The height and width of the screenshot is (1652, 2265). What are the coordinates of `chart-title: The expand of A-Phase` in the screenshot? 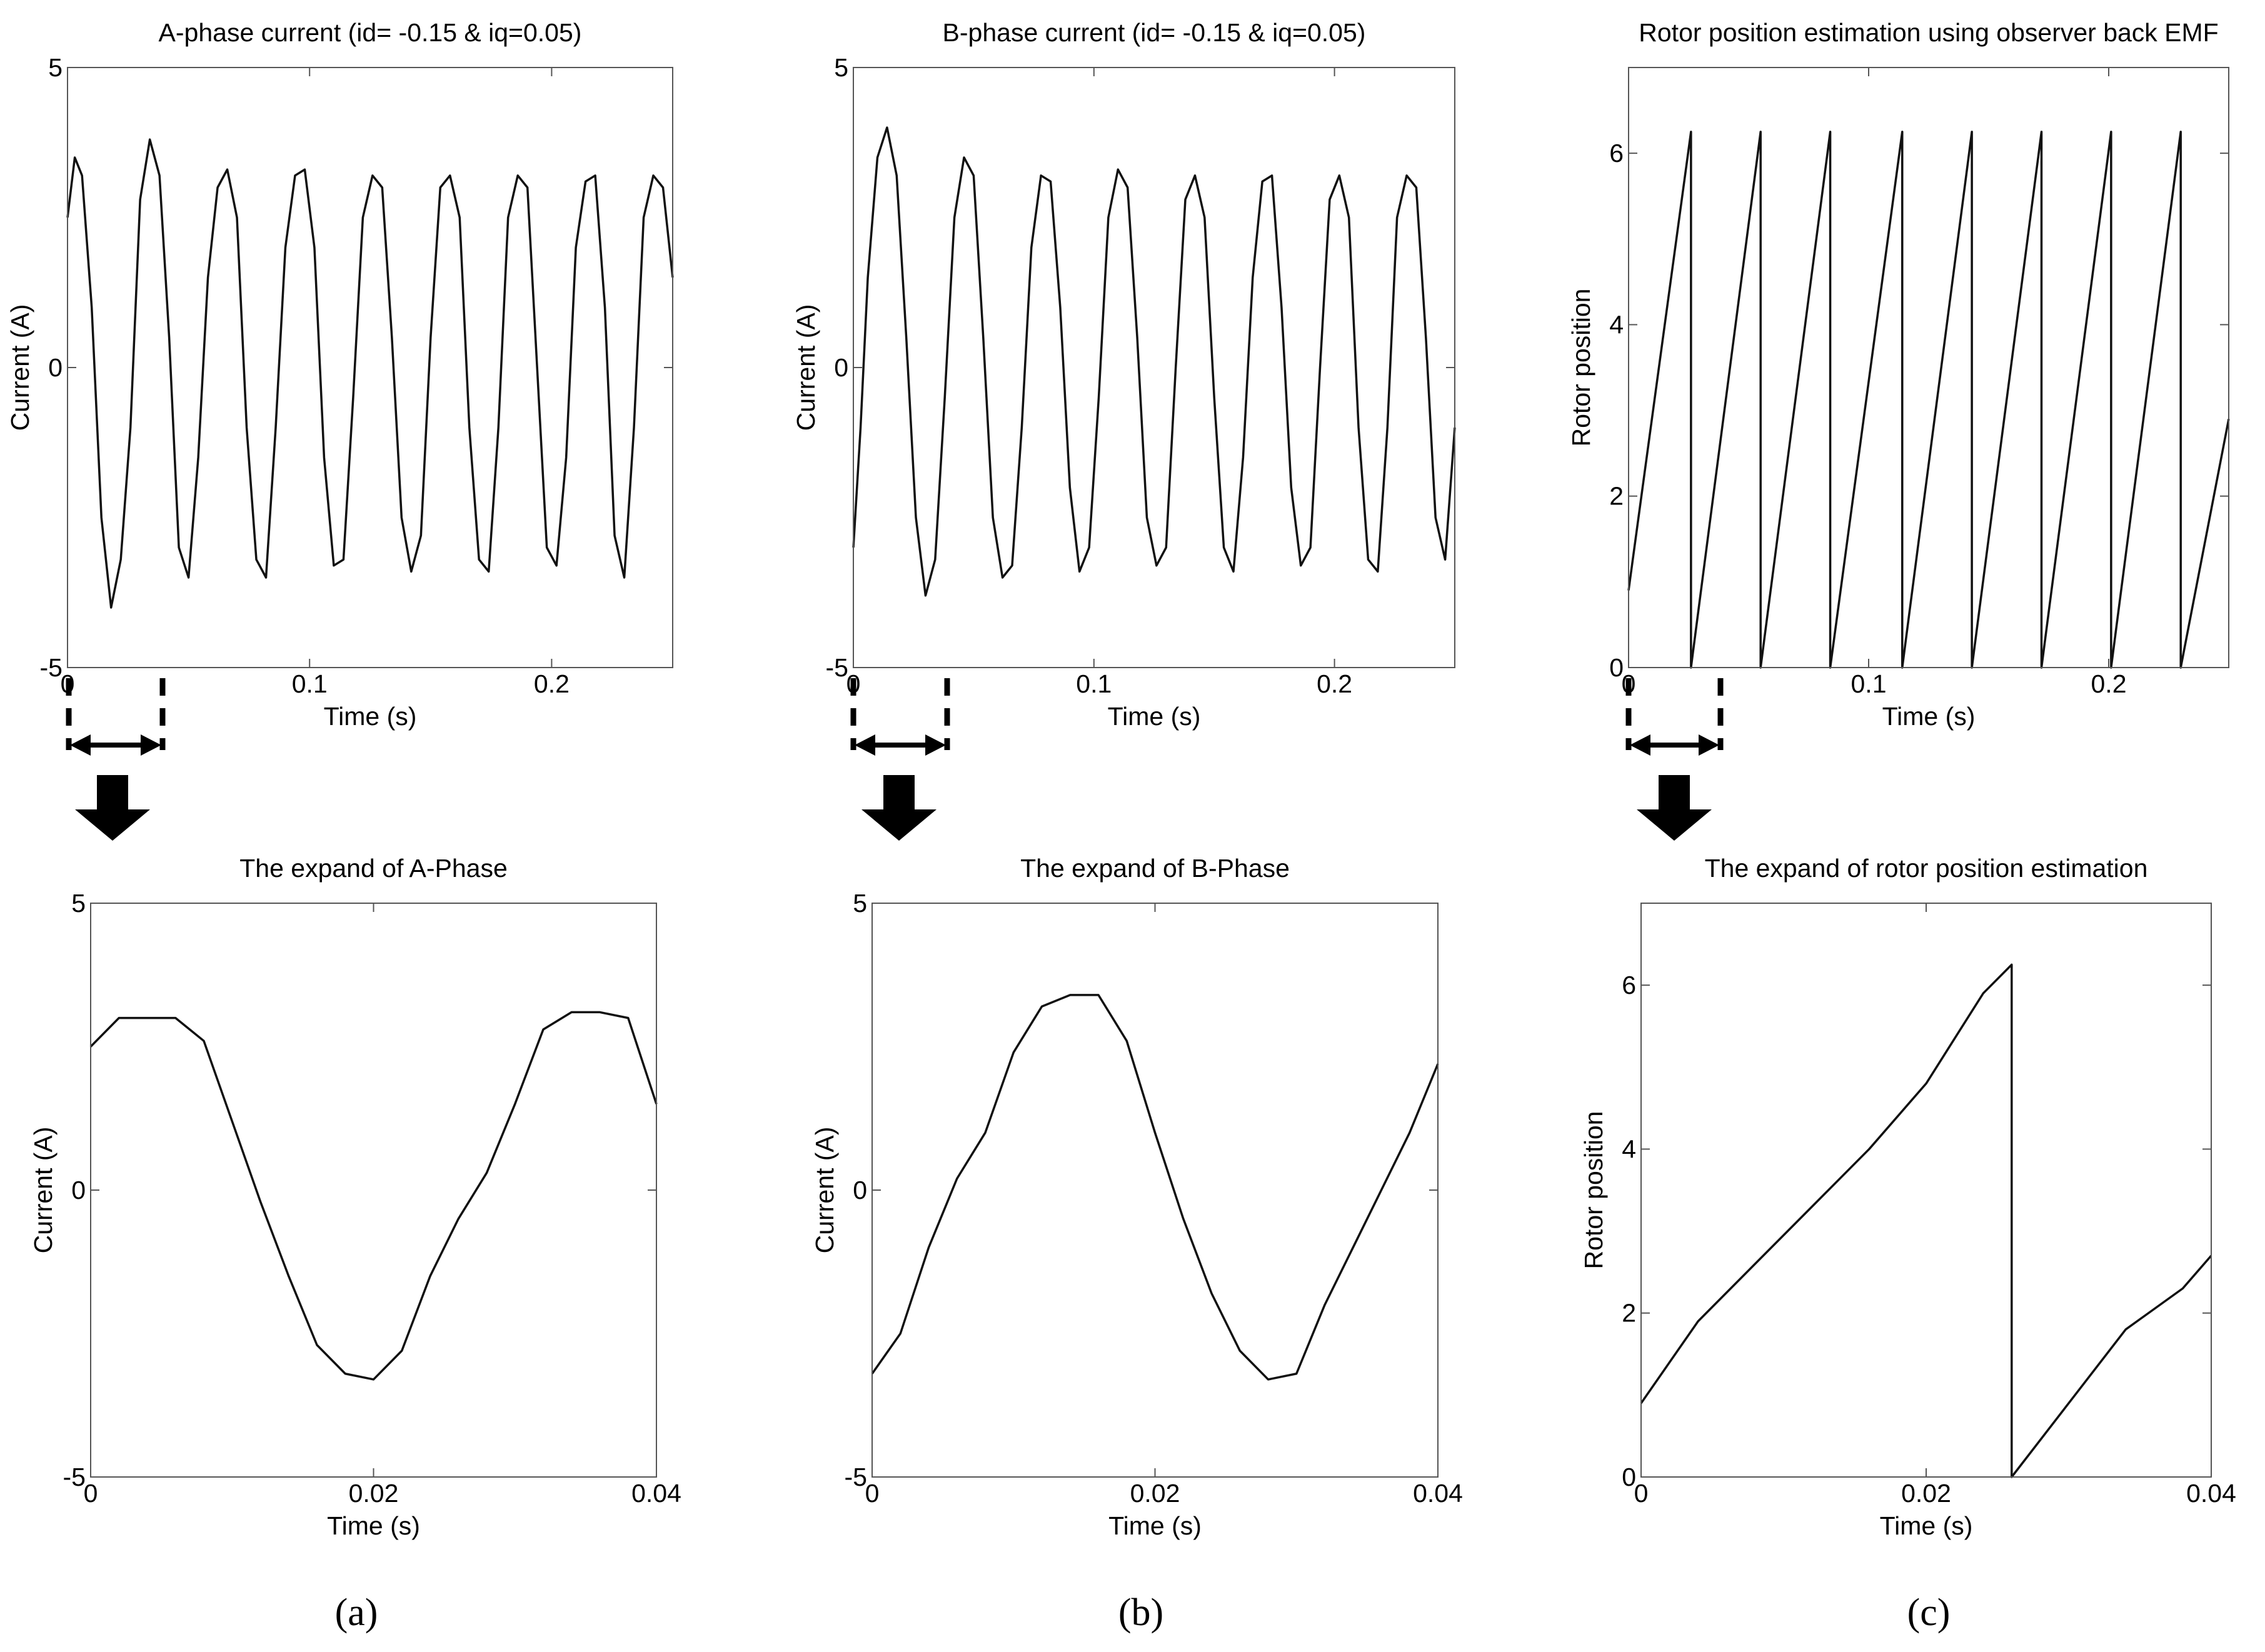 It's located at (374, 868).